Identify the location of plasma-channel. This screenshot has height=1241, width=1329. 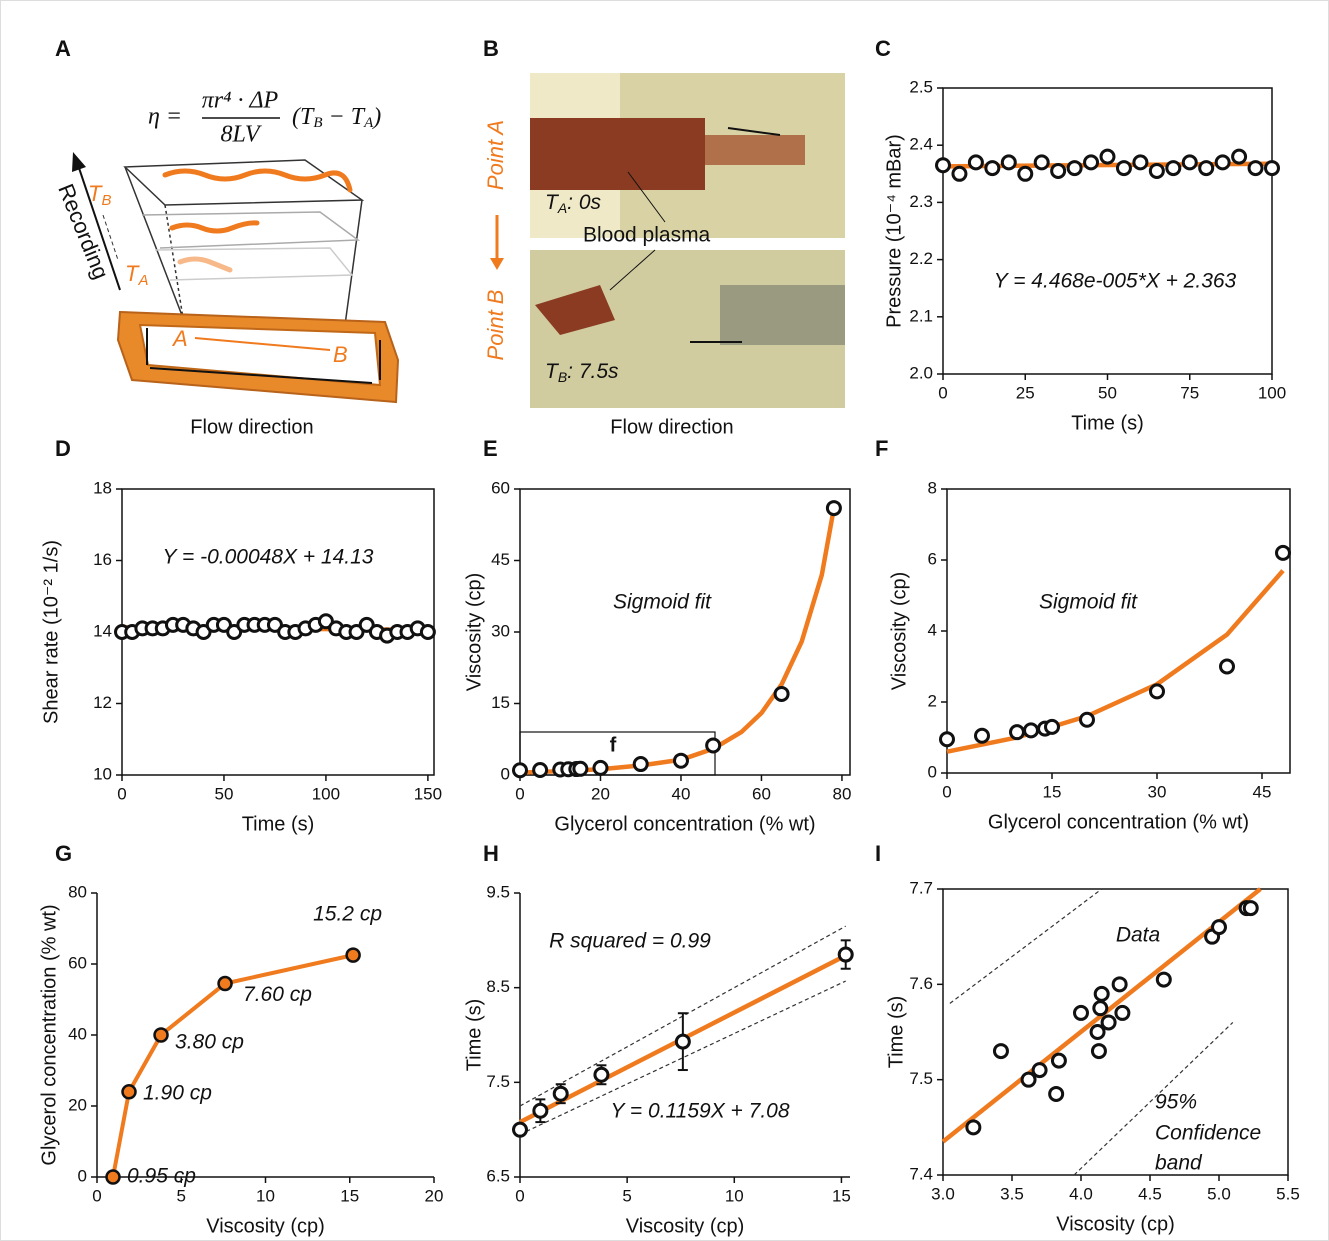
(617, 154).